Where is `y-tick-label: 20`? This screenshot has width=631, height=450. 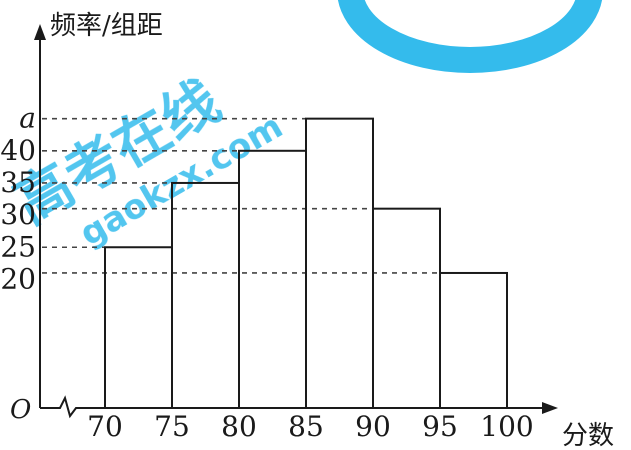 y-tick-label: 20 is located at coordinates (18, 278).